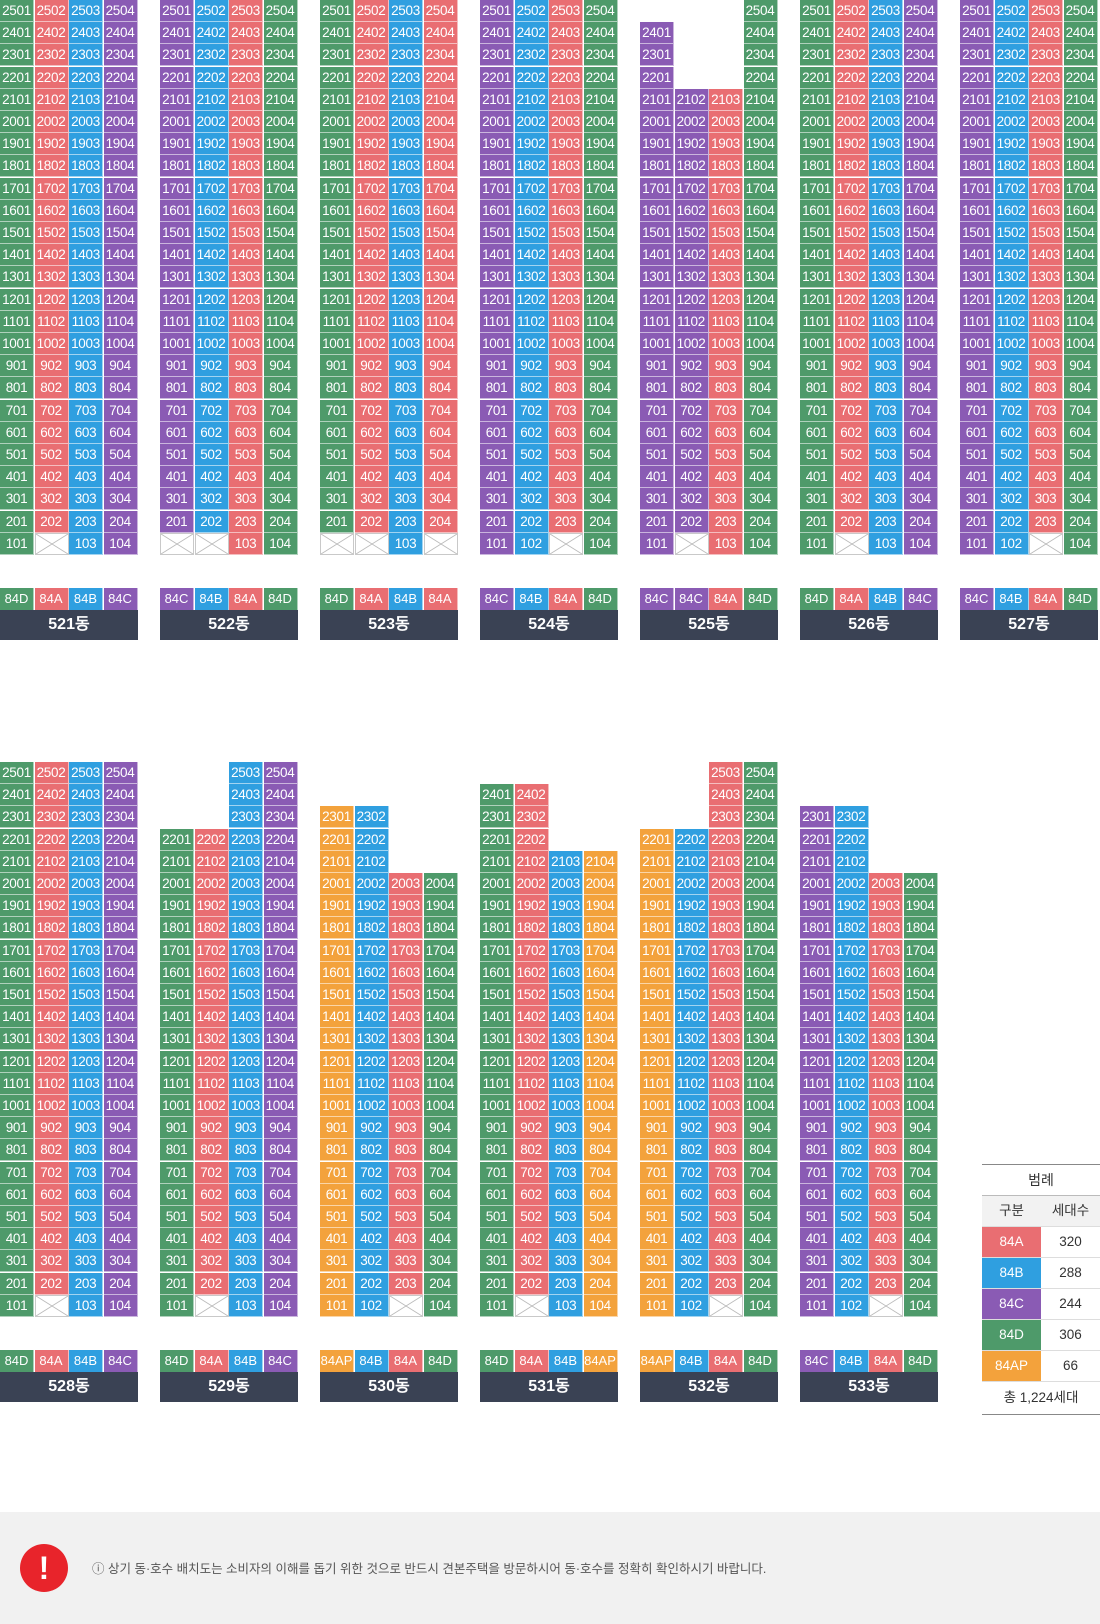 This screenshot has height=1624, width=1100. Describe the element at coordinates (497, 1261) in the screenshot. I see `unit-301: 301` at that location.